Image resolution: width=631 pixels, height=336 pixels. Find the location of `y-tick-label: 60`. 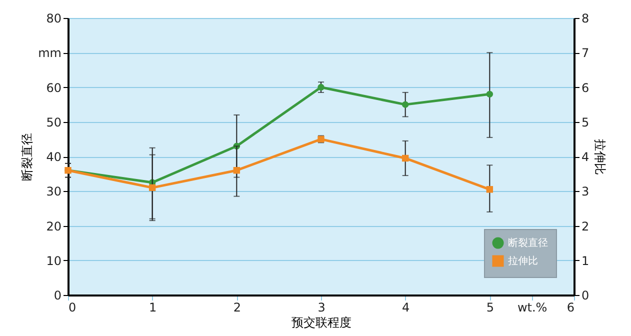

y-tick-label: 60 is located at coordinates (54, 87).